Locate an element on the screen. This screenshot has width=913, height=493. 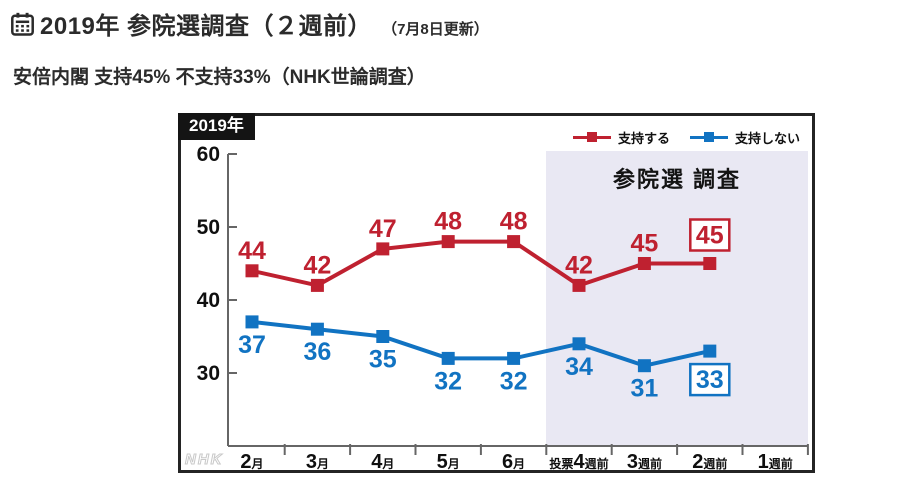
page-title: 2019年 参院選調査（２週前） （7月8日更新） is located at coordinates (249, 23).